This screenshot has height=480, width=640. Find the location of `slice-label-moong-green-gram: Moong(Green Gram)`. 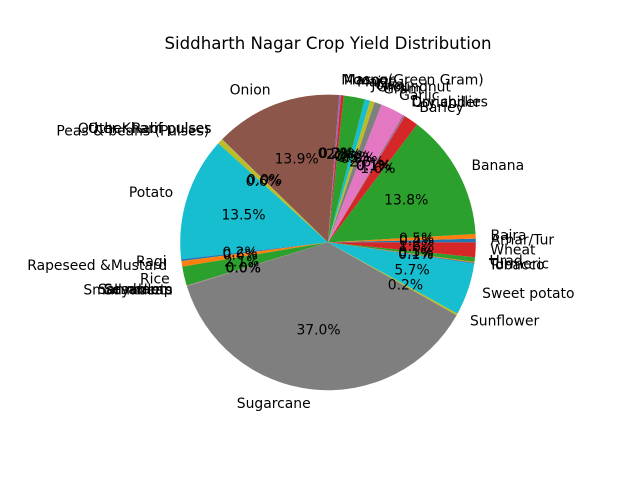

slice-label-moong-green-gram: Moong(Green Gram) is located at coordinates (412, 80).